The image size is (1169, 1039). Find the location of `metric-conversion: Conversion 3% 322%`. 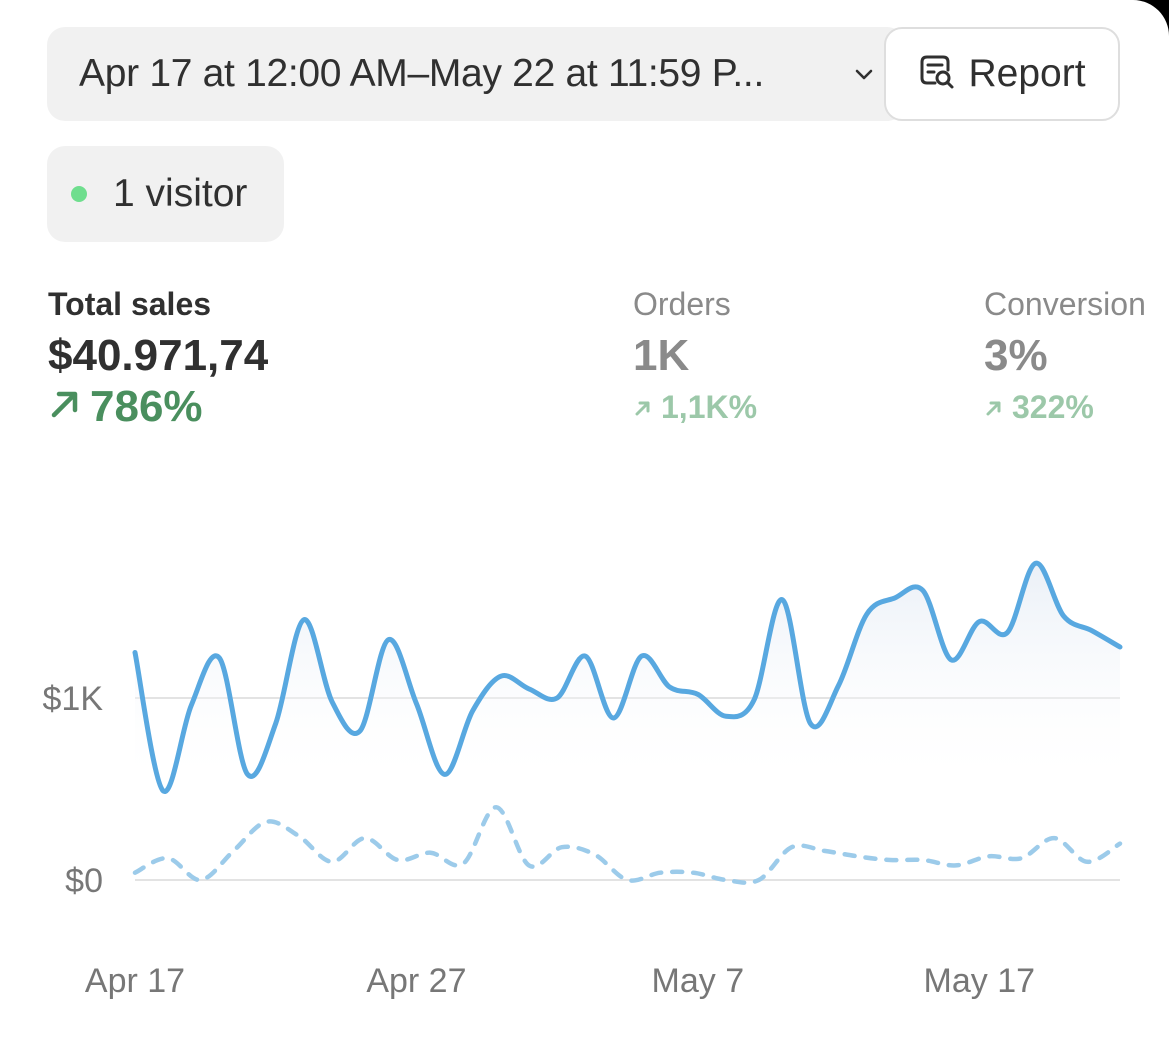

metric-conversion: Conversion 3% 322% is located at coordinates (1065, 356).